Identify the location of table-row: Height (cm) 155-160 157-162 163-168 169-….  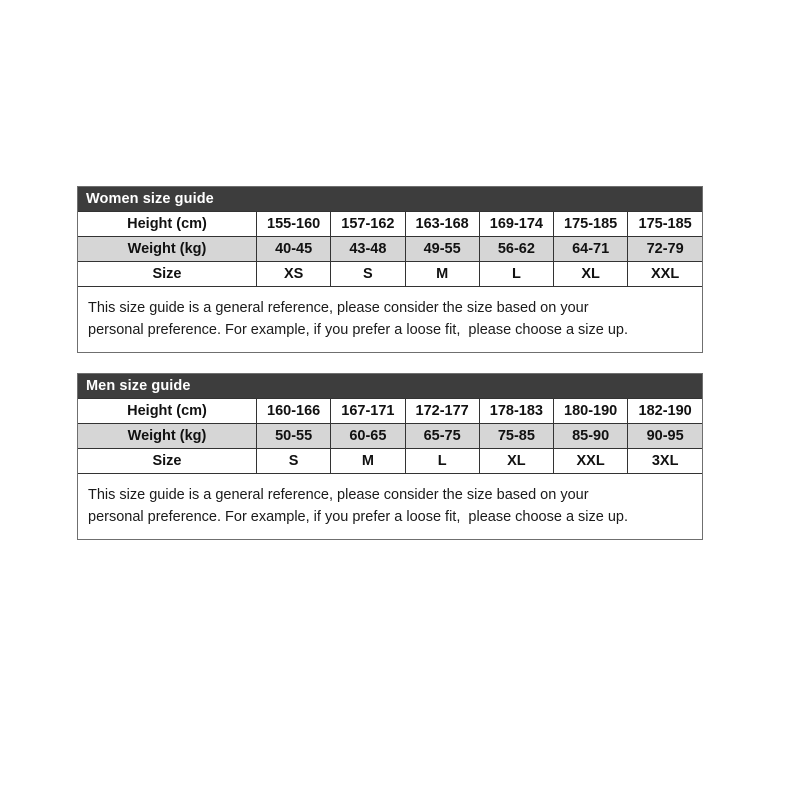
(390, 224).